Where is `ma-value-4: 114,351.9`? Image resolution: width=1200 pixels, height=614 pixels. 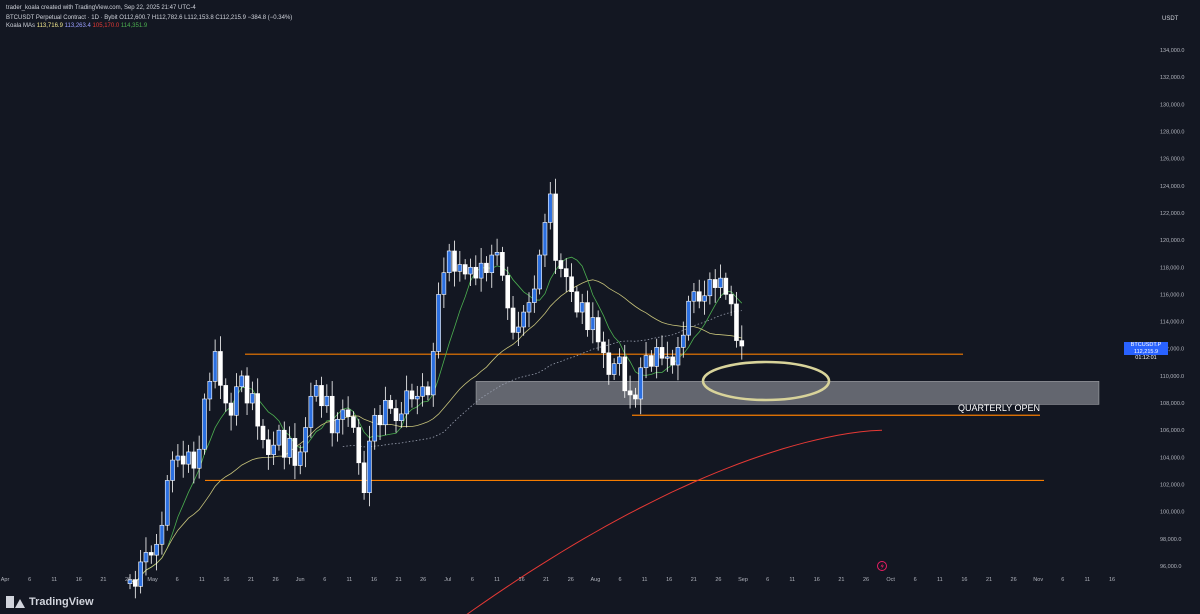
ma-value-4: 114,351.9 is located at coordinates (134, 26).